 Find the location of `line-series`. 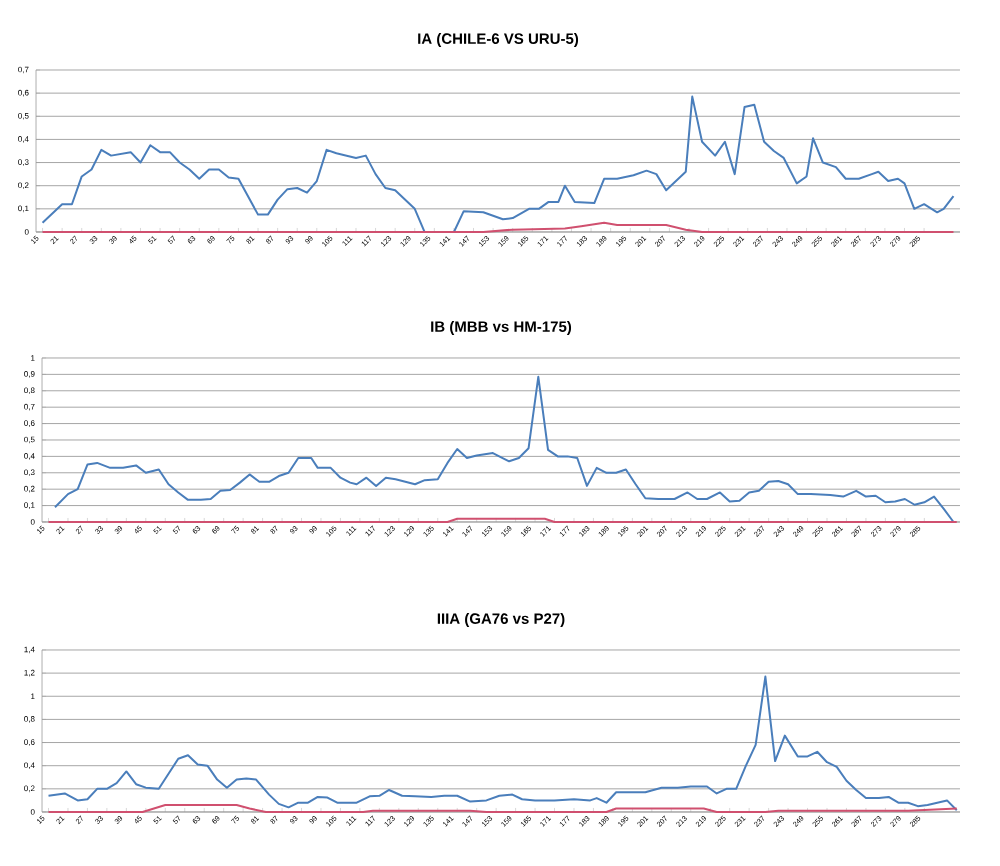

line-series is located at coordinates (498, 164).